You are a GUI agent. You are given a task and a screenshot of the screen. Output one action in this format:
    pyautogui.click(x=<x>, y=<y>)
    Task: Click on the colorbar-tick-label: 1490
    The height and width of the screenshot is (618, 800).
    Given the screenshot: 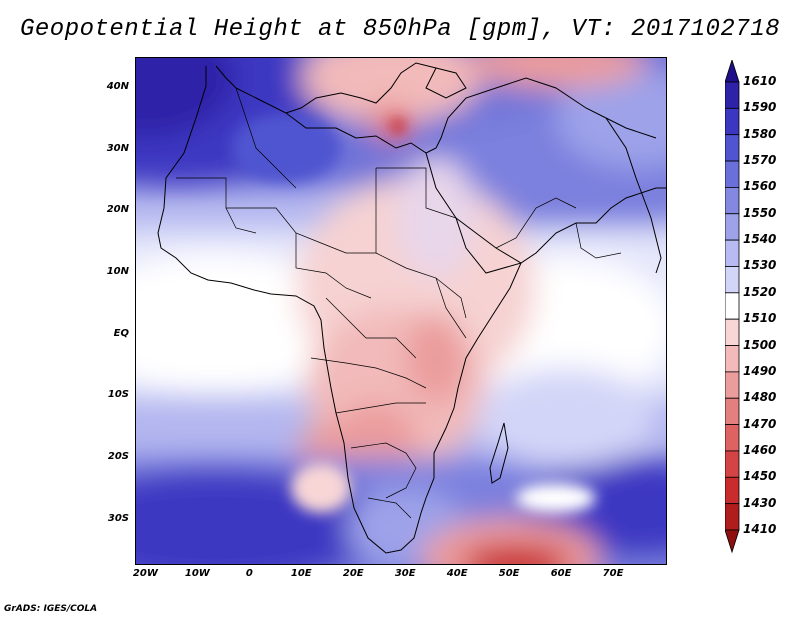 What is the action you would take?
    pyautogui.click(x=760, y=370)
    